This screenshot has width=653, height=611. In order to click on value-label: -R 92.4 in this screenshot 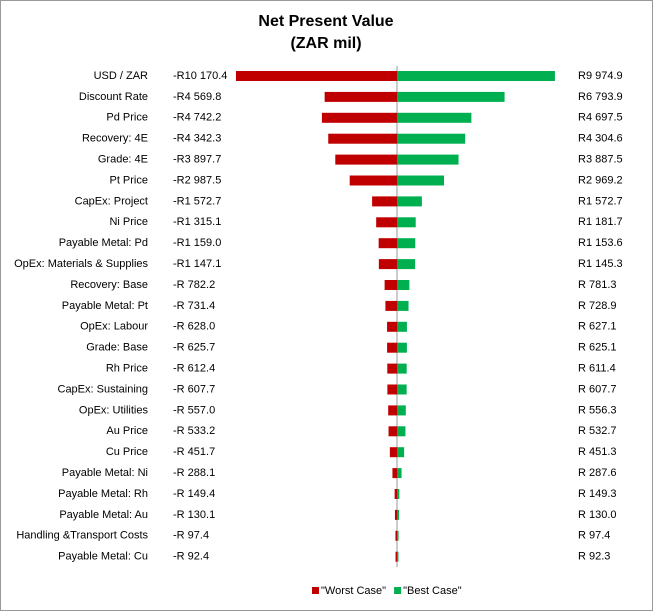, I will do `click(191, 557)`.